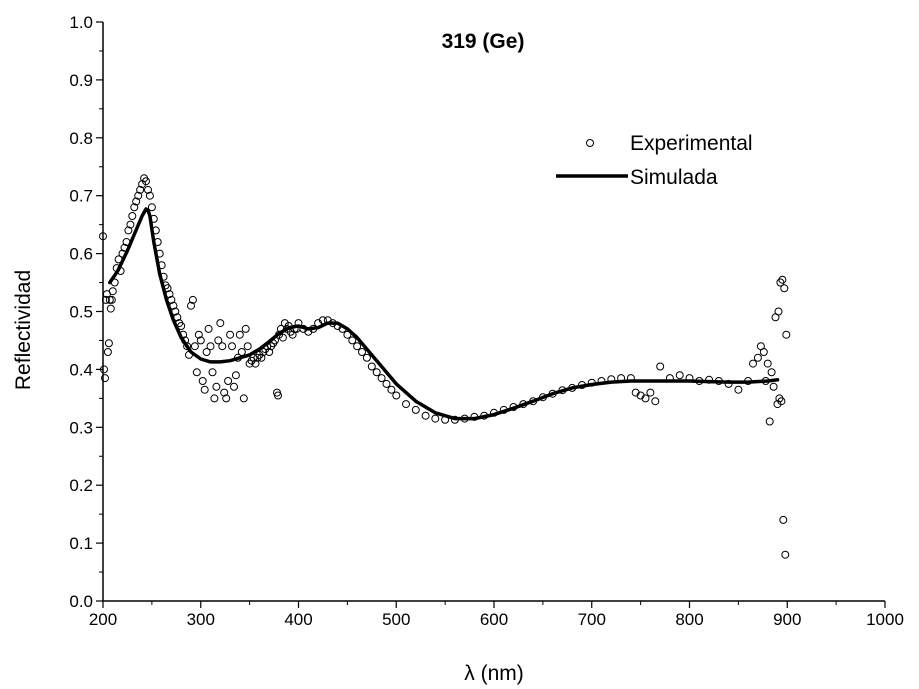  I want to click on x-axis-title: λ (nm), so click(494, 673).